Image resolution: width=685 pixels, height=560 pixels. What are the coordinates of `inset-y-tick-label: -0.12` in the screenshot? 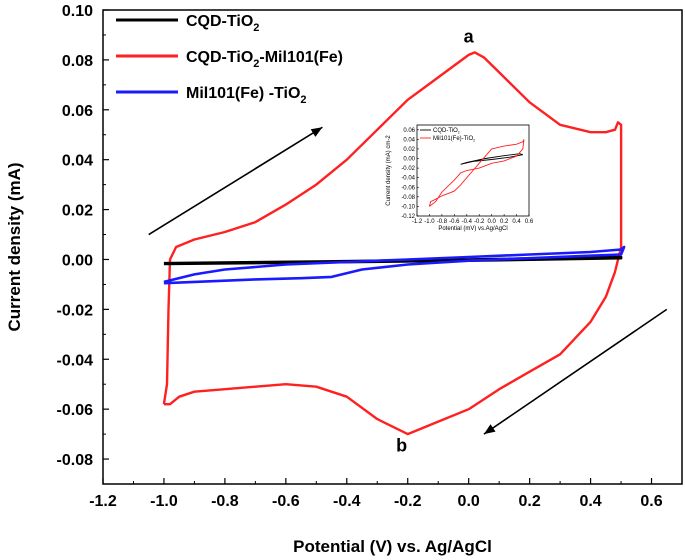 It's located at (408, 217).